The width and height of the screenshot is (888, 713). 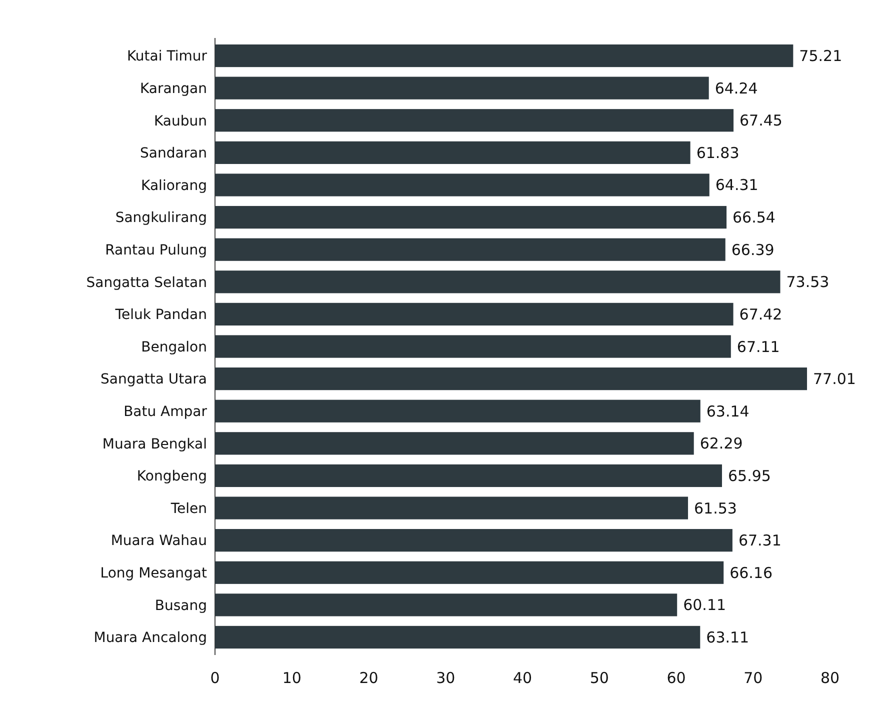 What do you see at coordinates (146, 282) in the screenshot?
I see `y-tick-label: Sangatta Selatan` at bounding box center [146, 282].